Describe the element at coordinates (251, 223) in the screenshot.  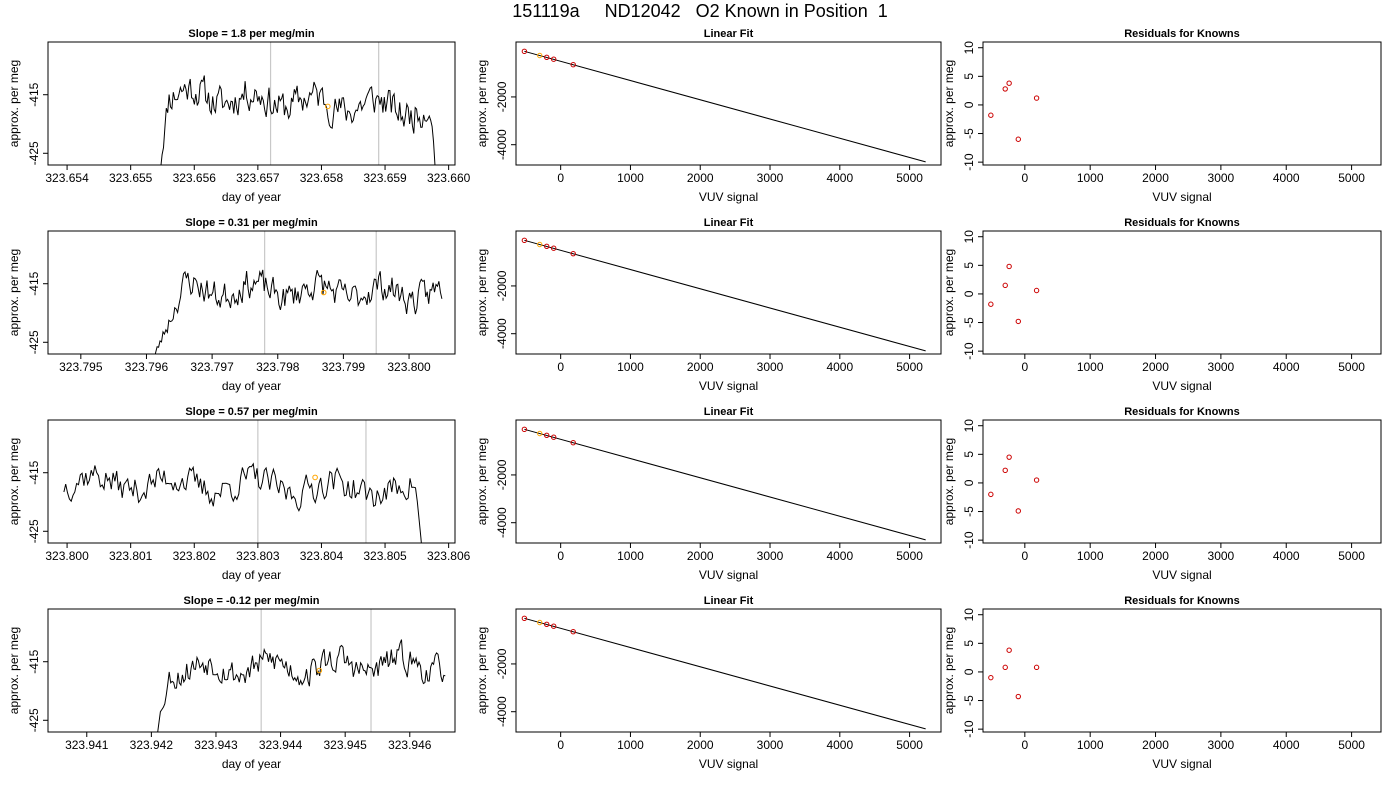
I see `panel-title: Slope = 0.31 per meg/min` at that location.